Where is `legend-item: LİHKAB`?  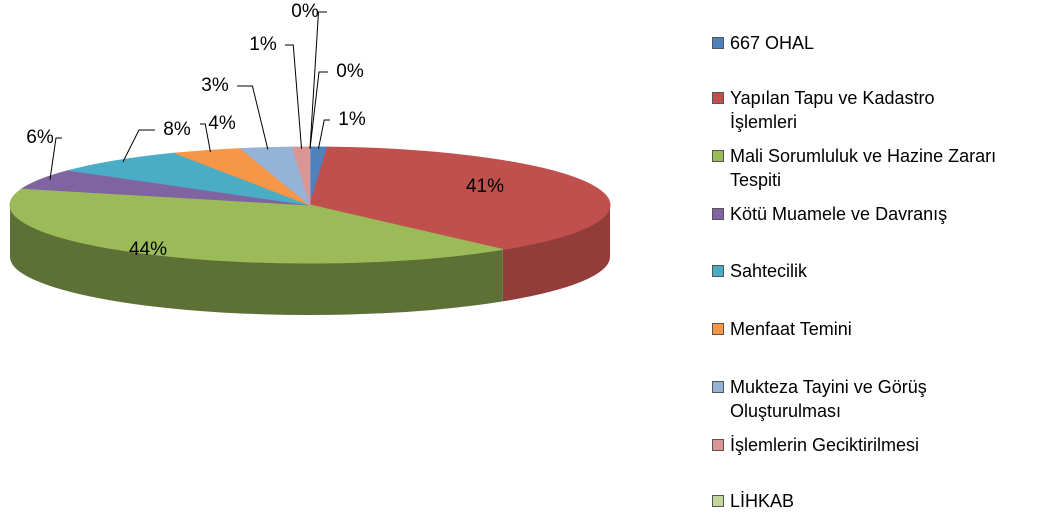 legend-item: LİHKAB is located at coordinates (862, 501).